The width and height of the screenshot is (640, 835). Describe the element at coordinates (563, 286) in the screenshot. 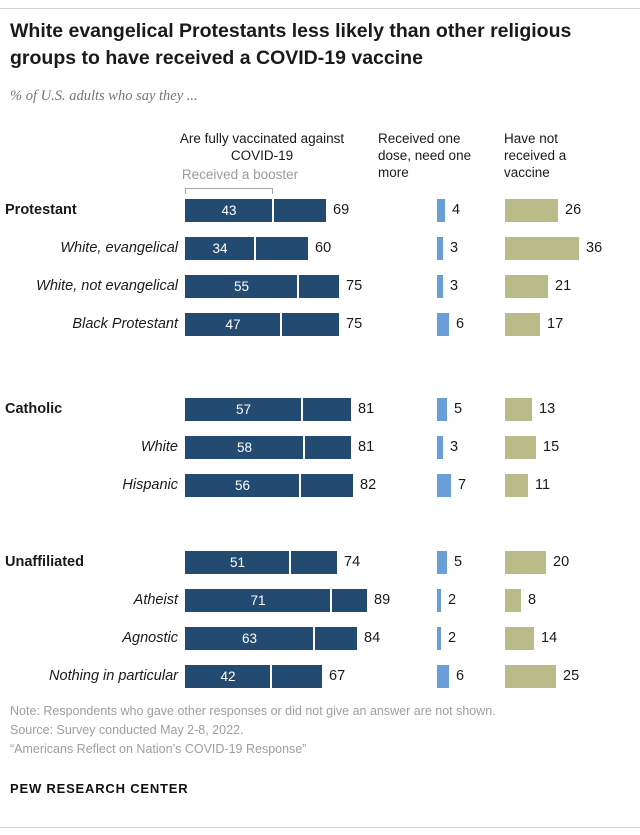

I see `not-received-value: 21` at that location.